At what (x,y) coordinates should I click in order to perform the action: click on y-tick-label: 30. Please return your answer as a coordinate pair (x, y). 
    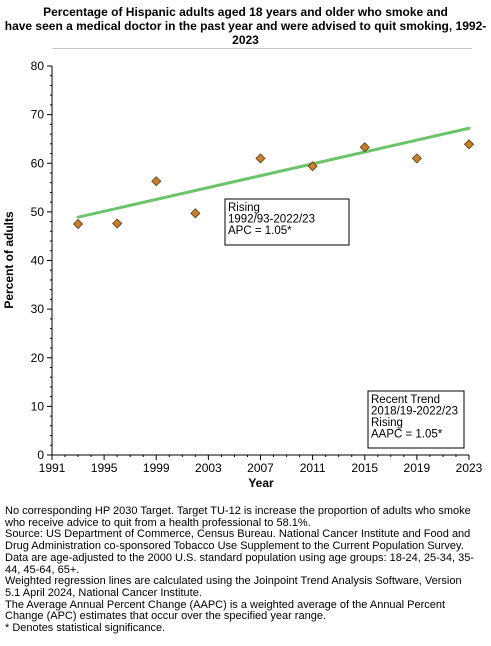
    Looking at the image, I should click on (38, 309).